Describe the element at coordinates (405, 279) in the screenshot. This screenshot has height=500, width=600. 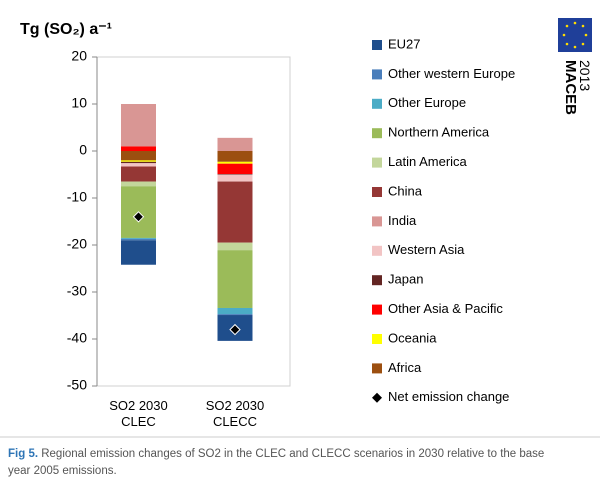
I see `legend-label: Japan` at that location.